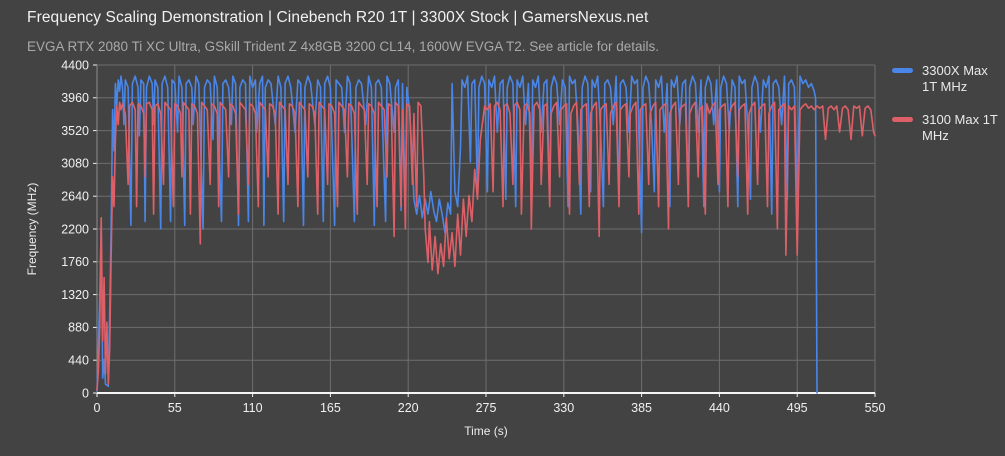  I want to click on y-tick-label: 880, so click(78, 328).